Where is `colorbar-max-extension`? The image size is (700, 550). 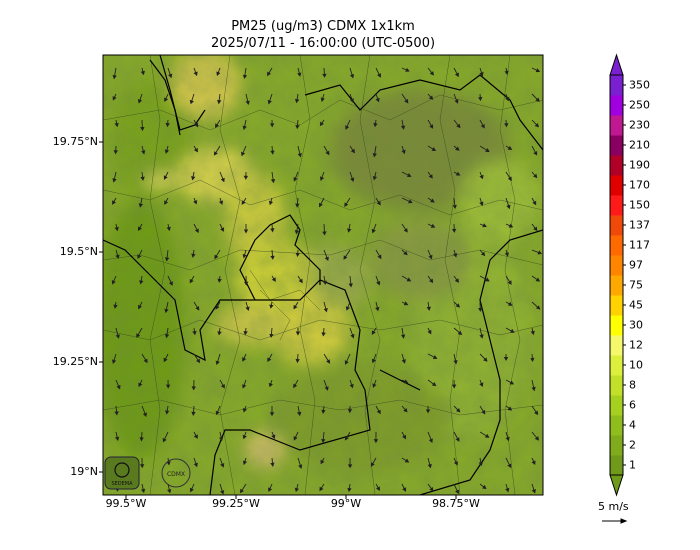 colorbar-max-extension is located at coordinates (616, 64).